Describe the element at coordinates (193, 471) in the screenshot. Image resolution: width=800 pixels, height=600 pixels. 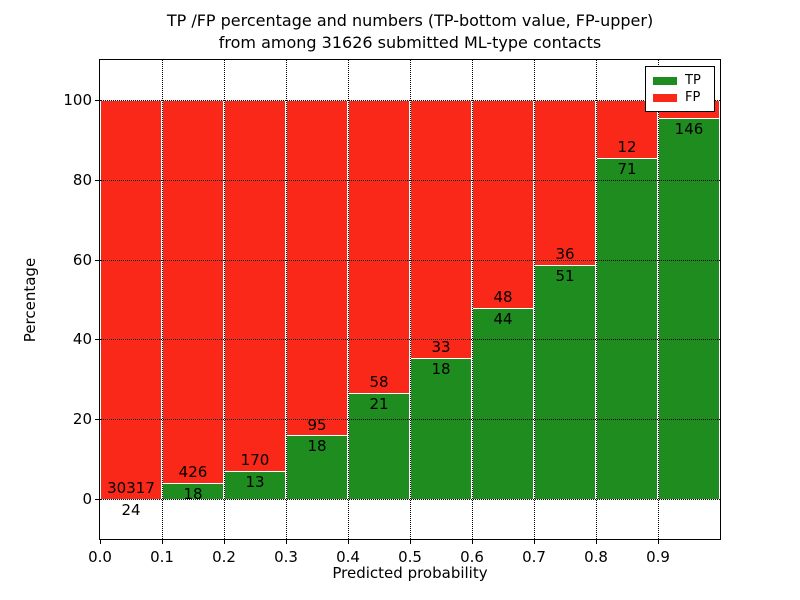
I see `bar-label-fp: 426` at that location.